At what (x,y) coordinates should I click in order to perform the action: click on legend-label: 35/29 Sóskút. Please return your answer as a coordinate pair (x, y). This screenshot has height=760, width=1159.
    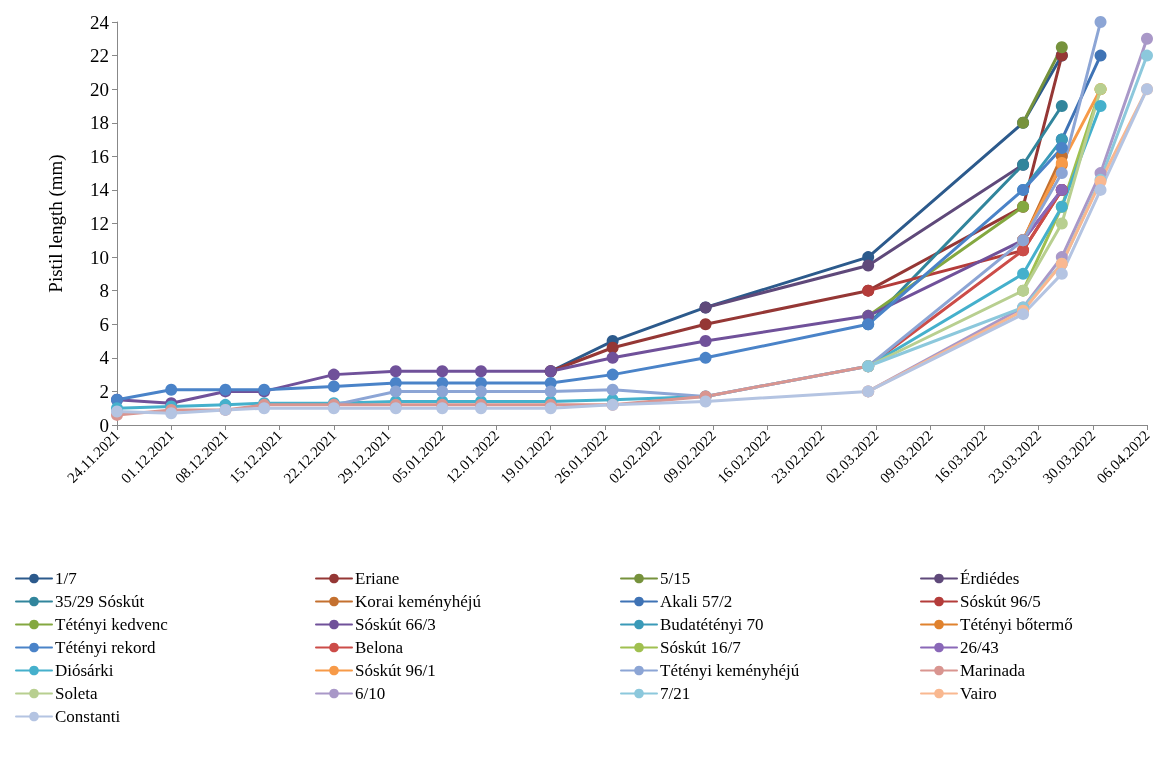
    Looking at the image, I should click on (100, 601).